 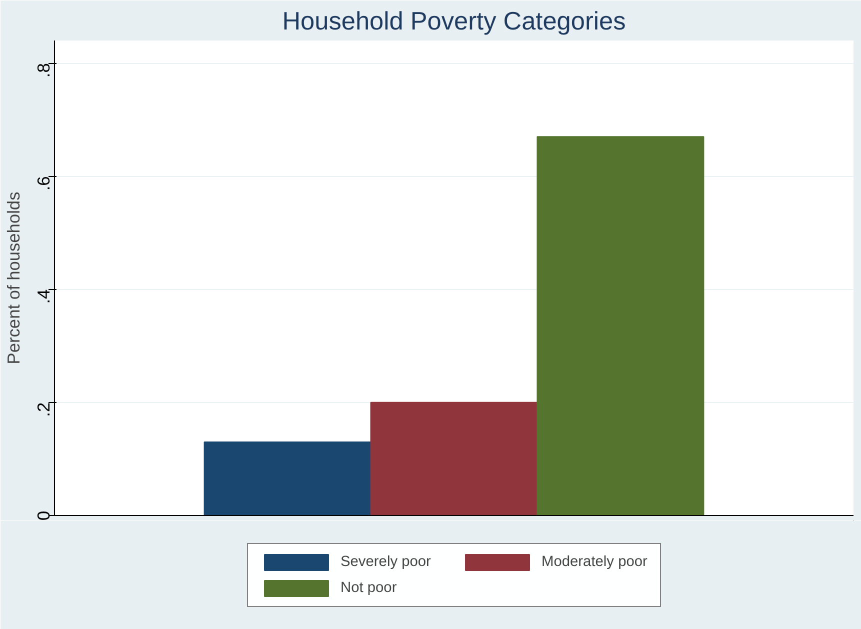 I want to click on legend-label: Moderately poor, so click(x=595, y=562).